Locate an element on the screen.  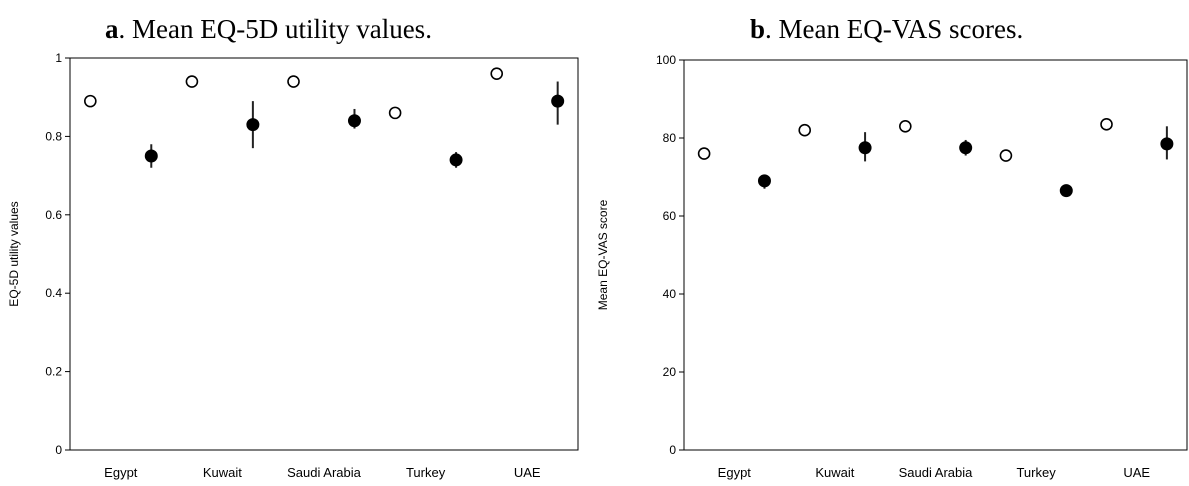
panel-b-title-letter: b is located at coordinates (758, 29).